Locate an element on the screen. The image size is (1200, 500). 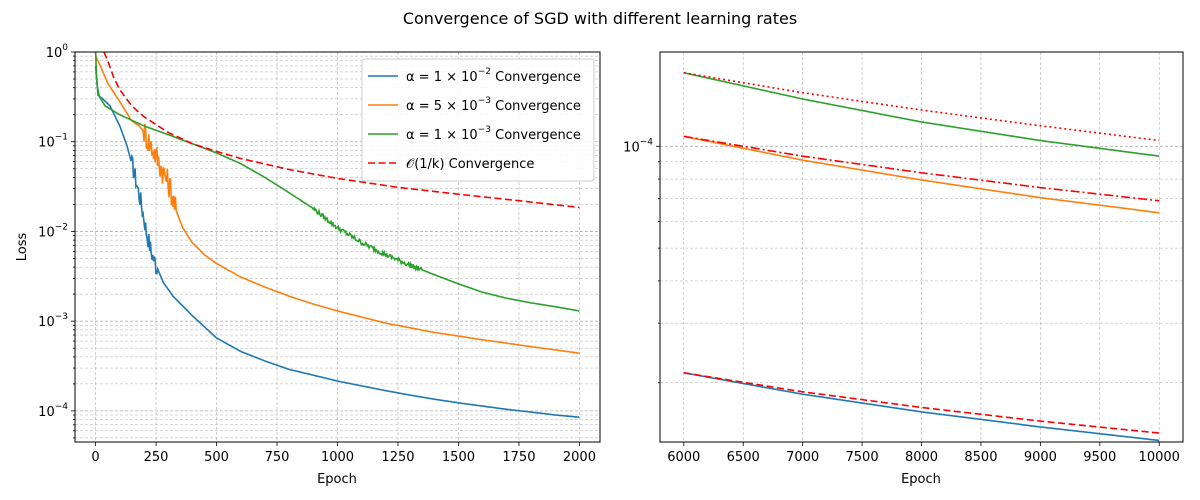
x-tick-label: 7000 is located at coordinates (802, 457).